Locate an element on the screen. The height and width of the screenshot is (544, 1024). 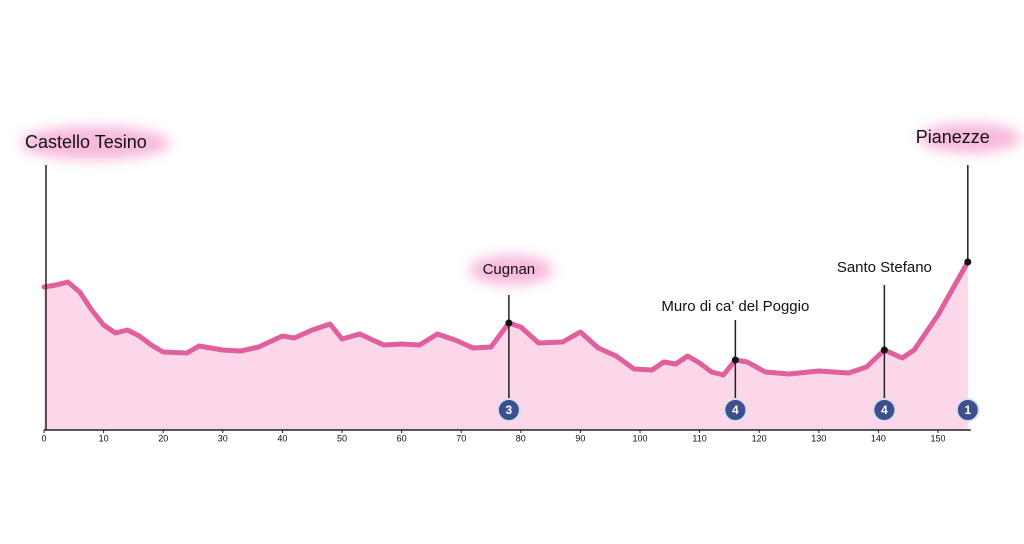
x-tick-label: 70 is located at coordinates (461, 438).